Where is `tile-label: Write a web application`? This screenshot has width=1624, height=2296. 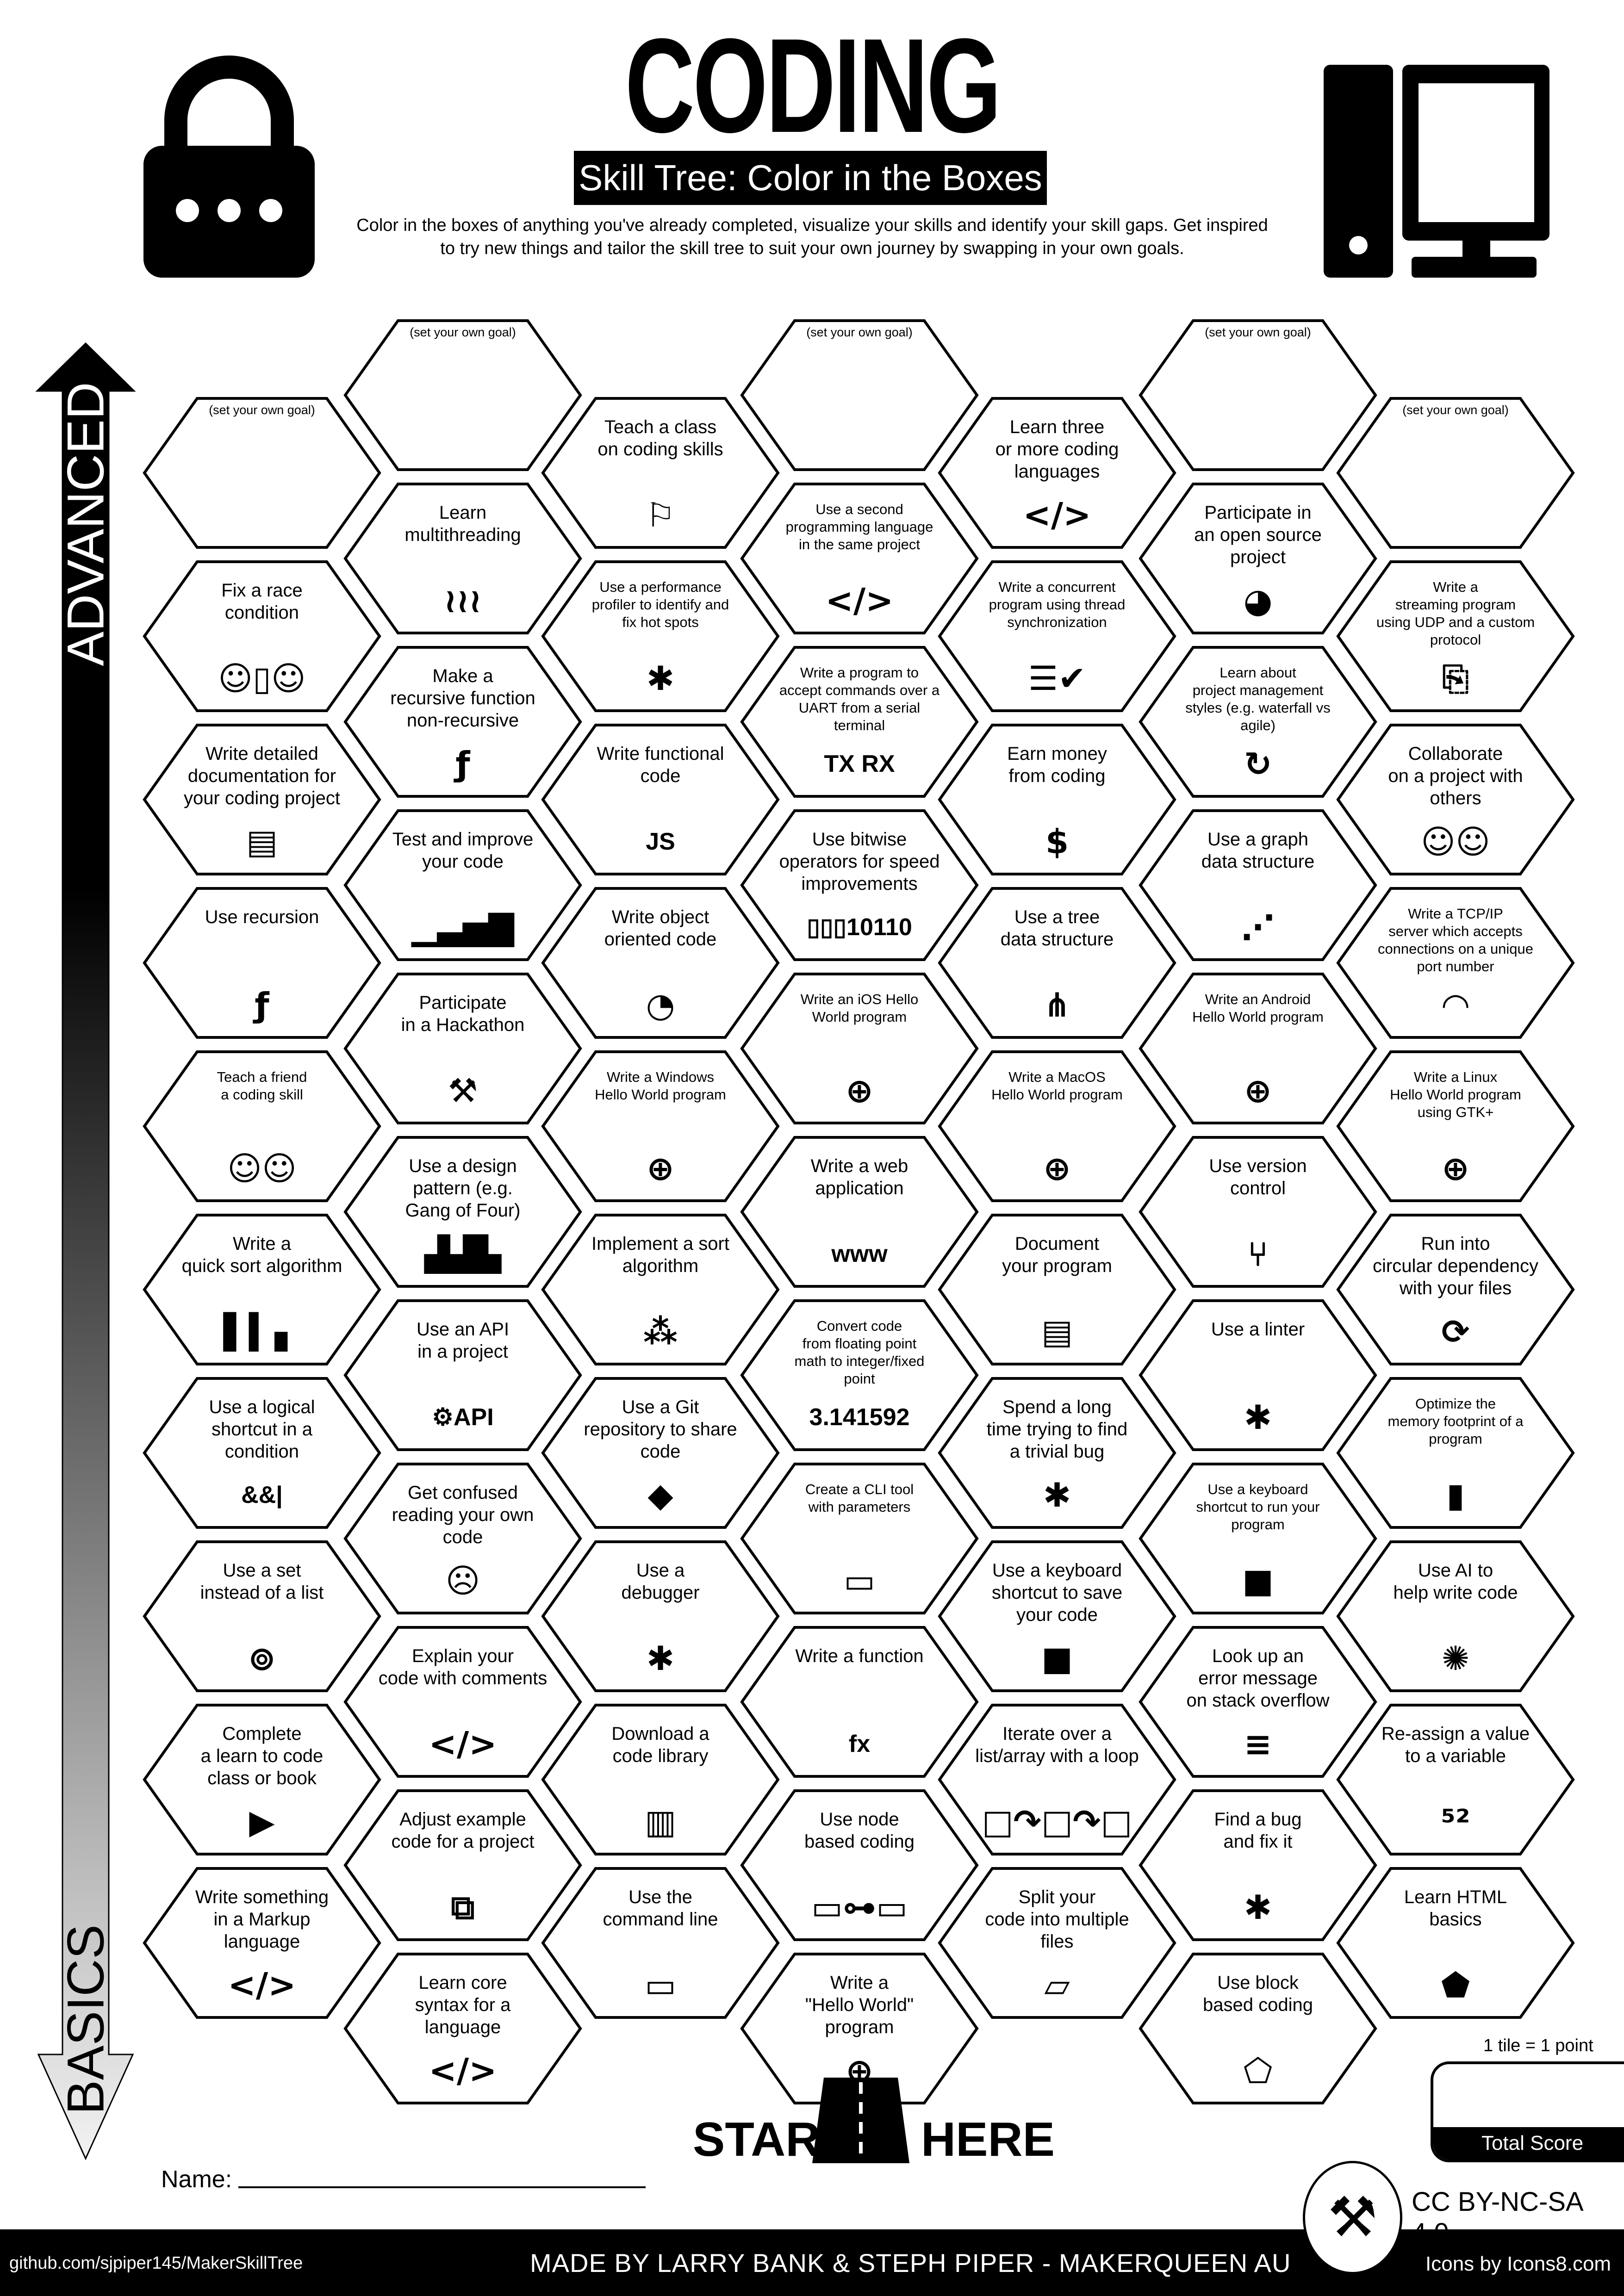
tile-label: Write a web application is located at coordinates (859, 1177).